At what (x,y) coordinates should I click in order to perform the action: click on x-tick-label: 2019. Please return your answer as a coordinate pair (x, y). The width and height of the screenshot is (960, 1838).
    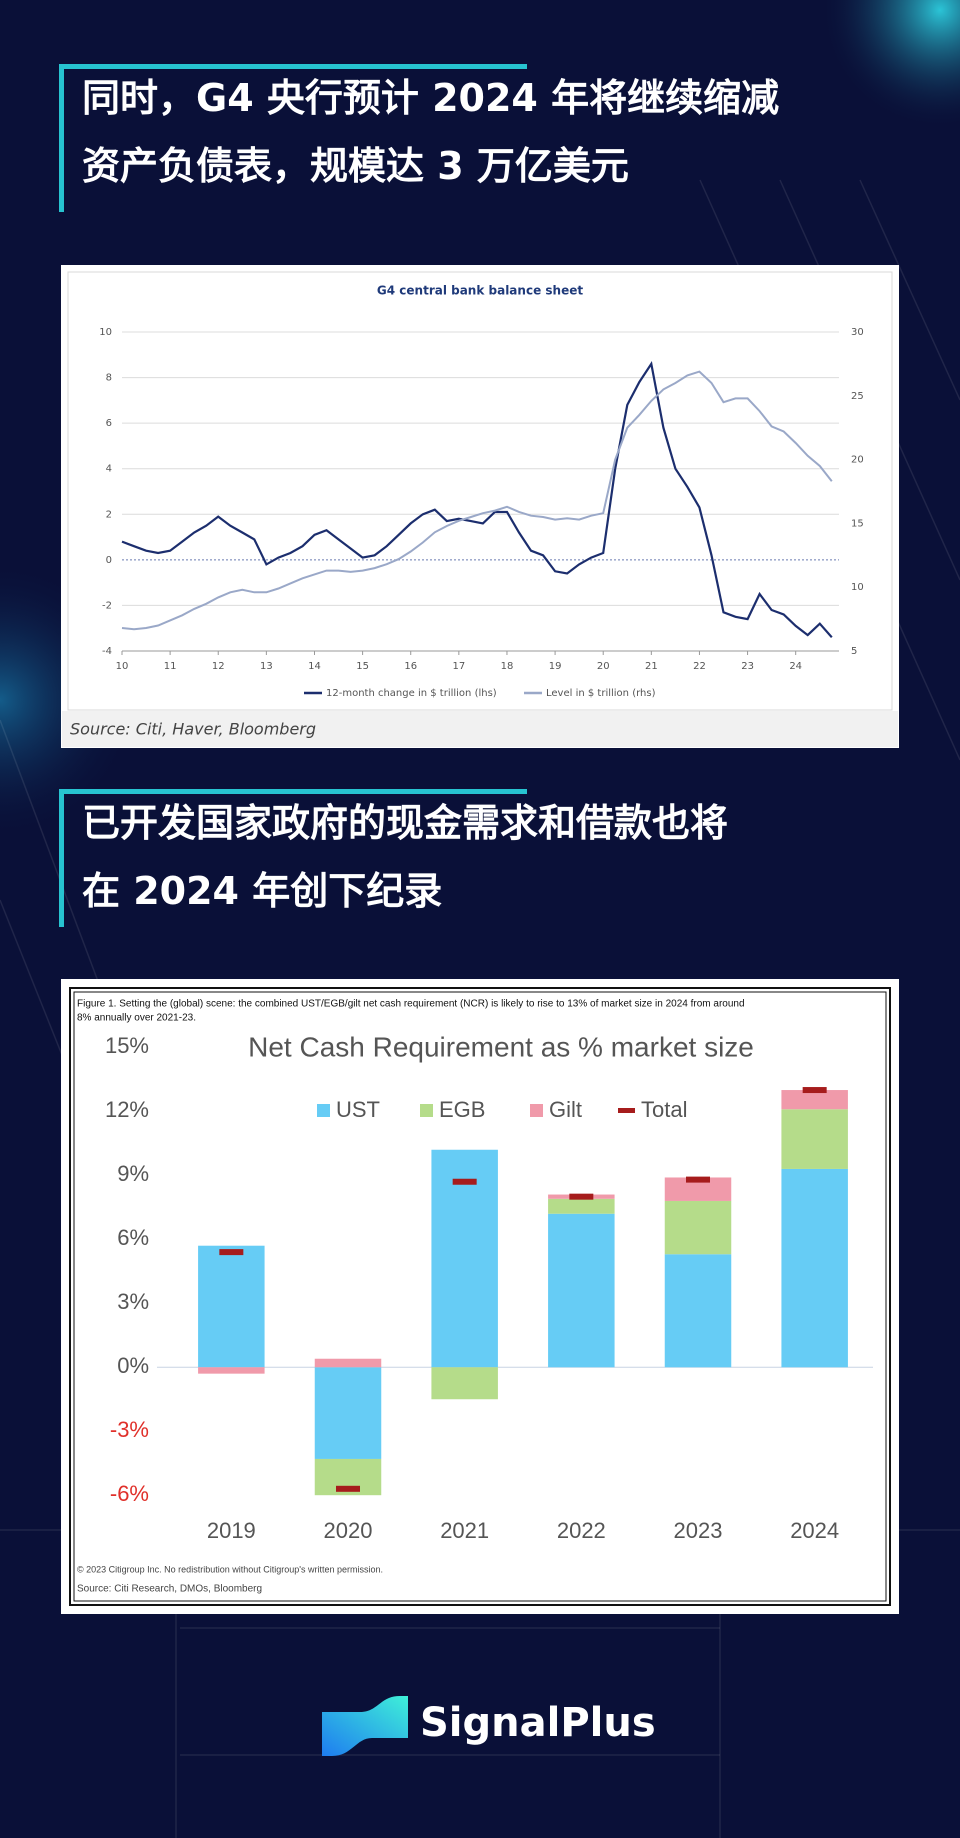
    Looking at the image, I should click on (231, 1530).